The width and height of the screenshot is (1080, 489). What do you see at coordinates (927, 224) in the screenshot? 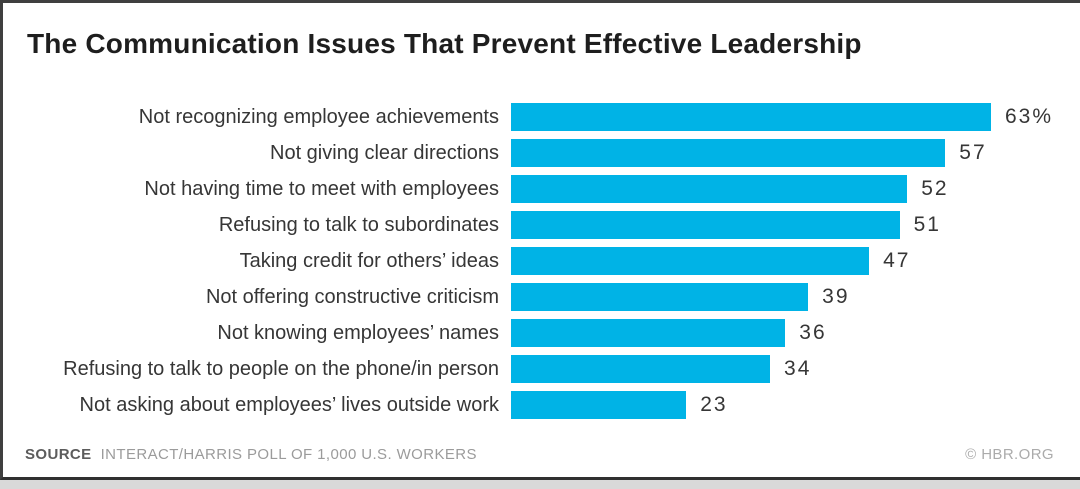
I see `bar-value: 51` at bounding box center [927, 224].